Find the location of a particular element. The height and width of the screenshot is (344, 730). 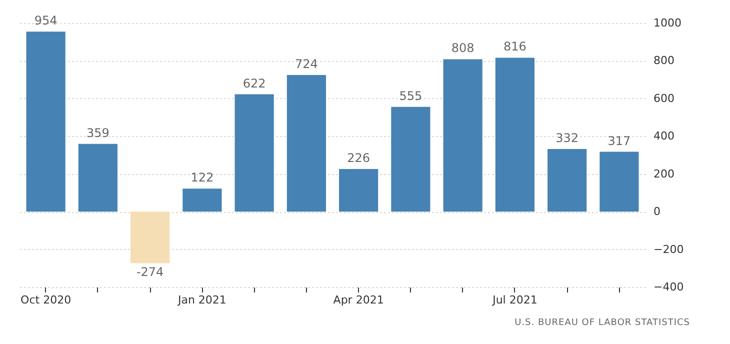

y-tick-label: 400 is located at coordinates (664, 136).